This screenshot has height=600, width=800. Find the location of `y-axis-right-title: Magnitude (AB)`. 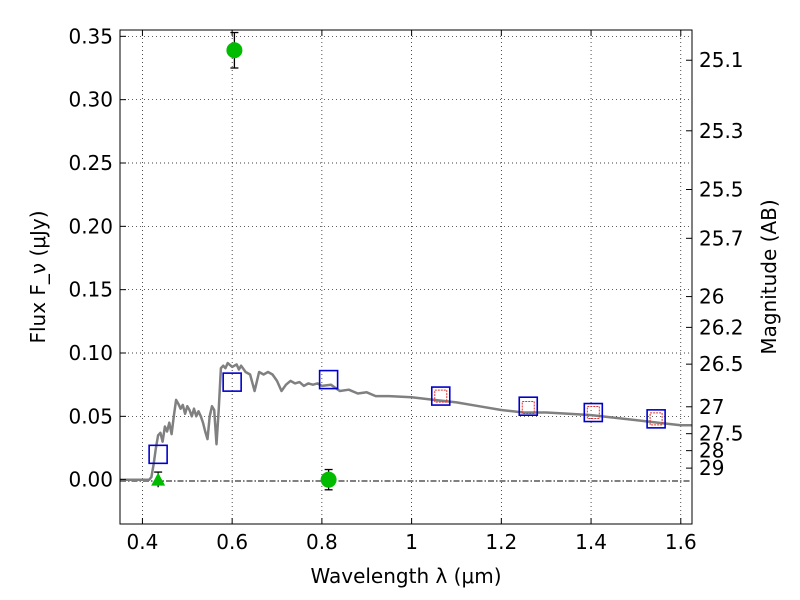

y-axis-right-title: Magnitude (AB) is located at coordinates (769, 276).